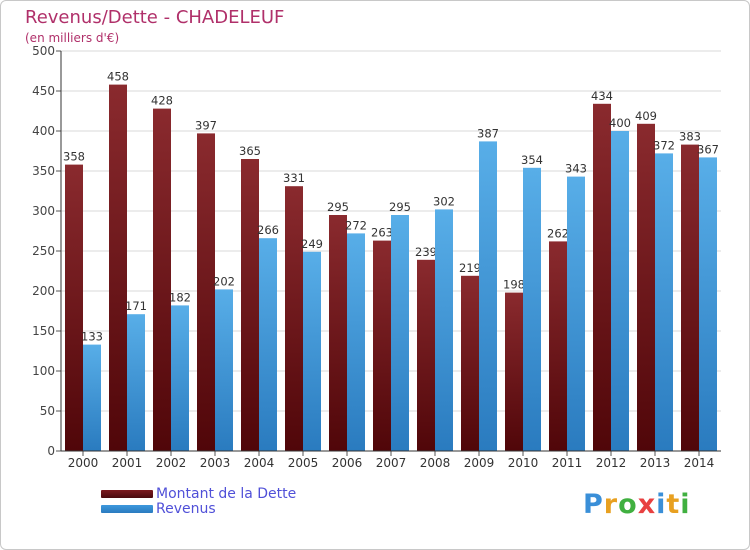 This screenshot has height=550, width=750. I want to click on logo-letter: P, so click(593, 504).